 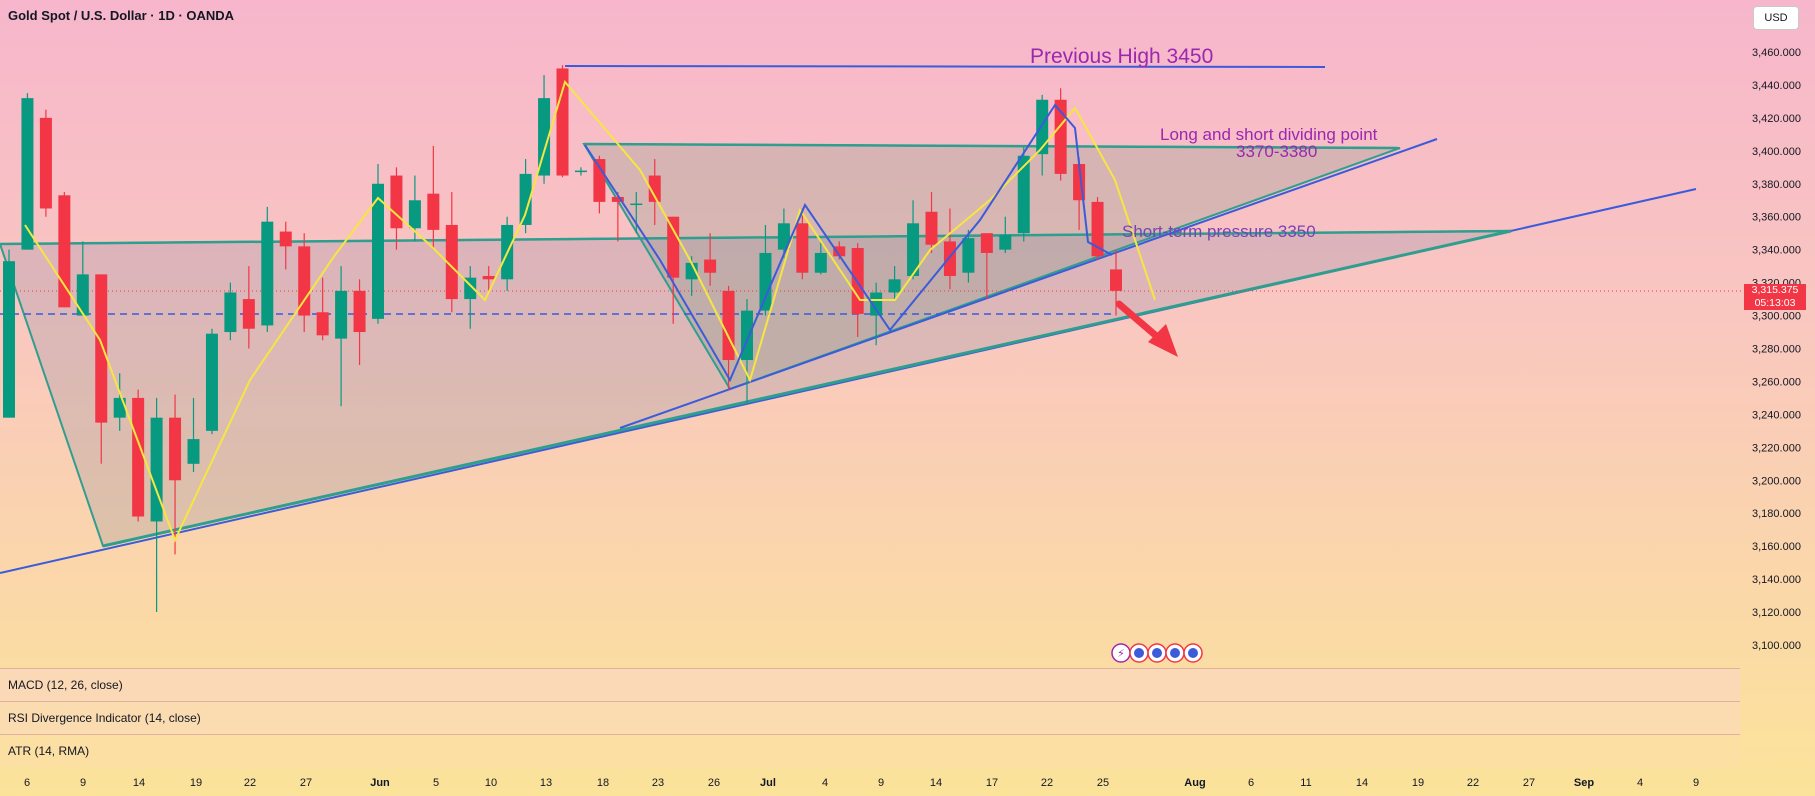 What do you see at coordinates (104, 718) in the screenshot?
I see `rsi-label: RSI Divergence Indicator (14, close)` at bounding box center [104, 718].